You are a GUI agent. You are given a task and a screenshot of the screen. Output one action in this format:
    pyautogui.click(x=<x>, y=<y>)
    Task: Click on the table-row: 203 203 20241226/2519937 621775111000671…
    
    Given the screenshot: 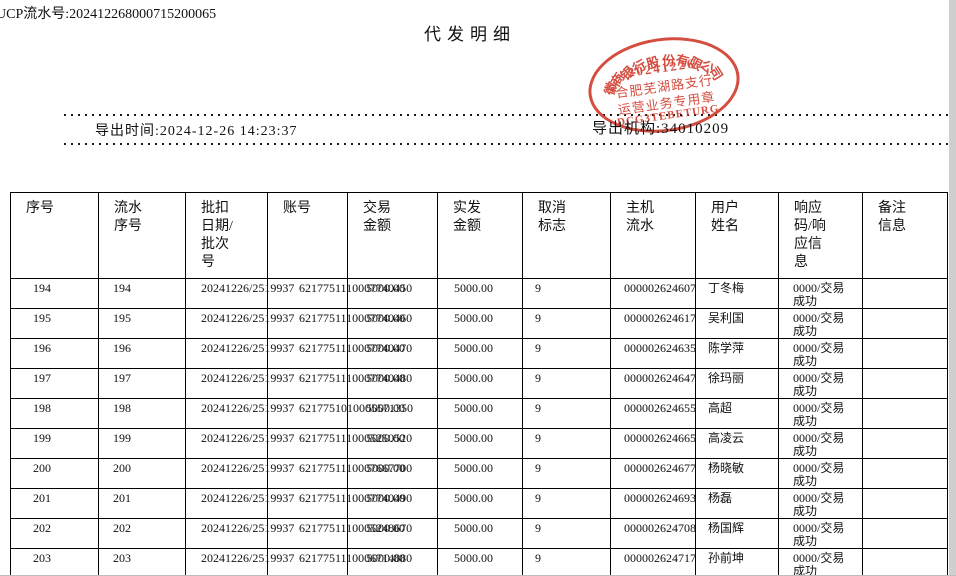 What is the action you would take?
    pyautogui.click(x=479, y=562)
    